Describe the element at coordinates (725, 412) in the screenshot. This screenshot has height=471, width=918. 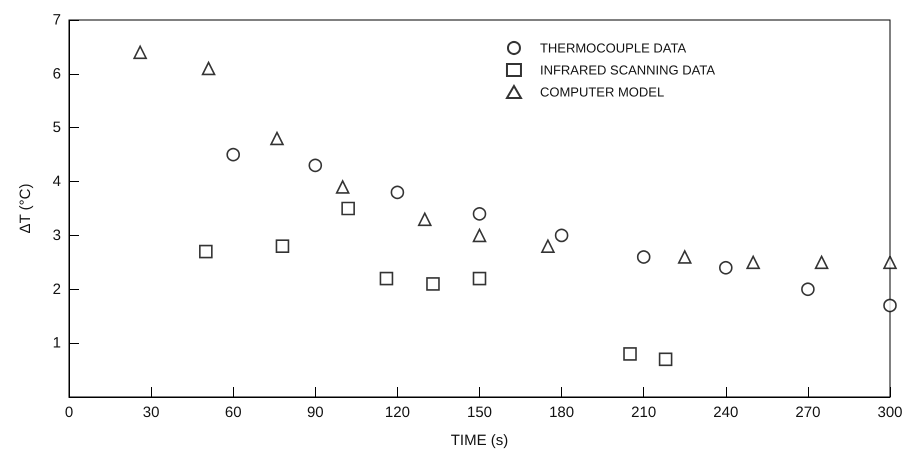
I see `x-tick-label: 240` at that location.